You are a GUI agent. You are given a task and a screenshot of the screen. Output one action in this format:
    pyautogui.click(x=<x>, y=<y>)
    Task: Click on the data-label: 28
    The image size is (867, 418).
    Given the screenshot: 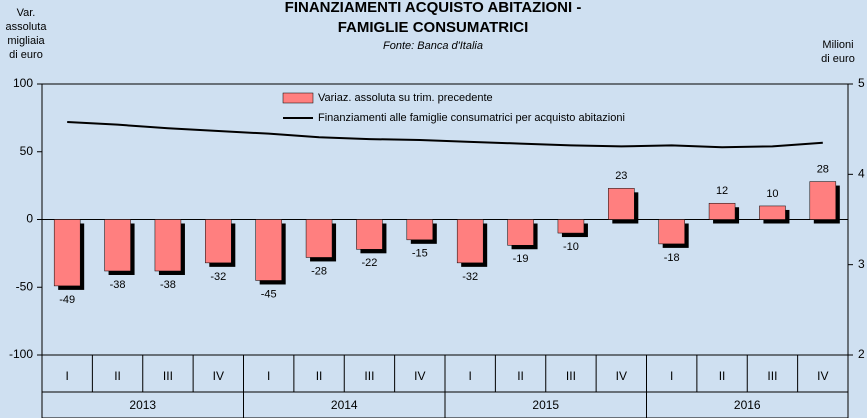 What is the action you would take?
    pyautogui.click(x=823, y=169)
    